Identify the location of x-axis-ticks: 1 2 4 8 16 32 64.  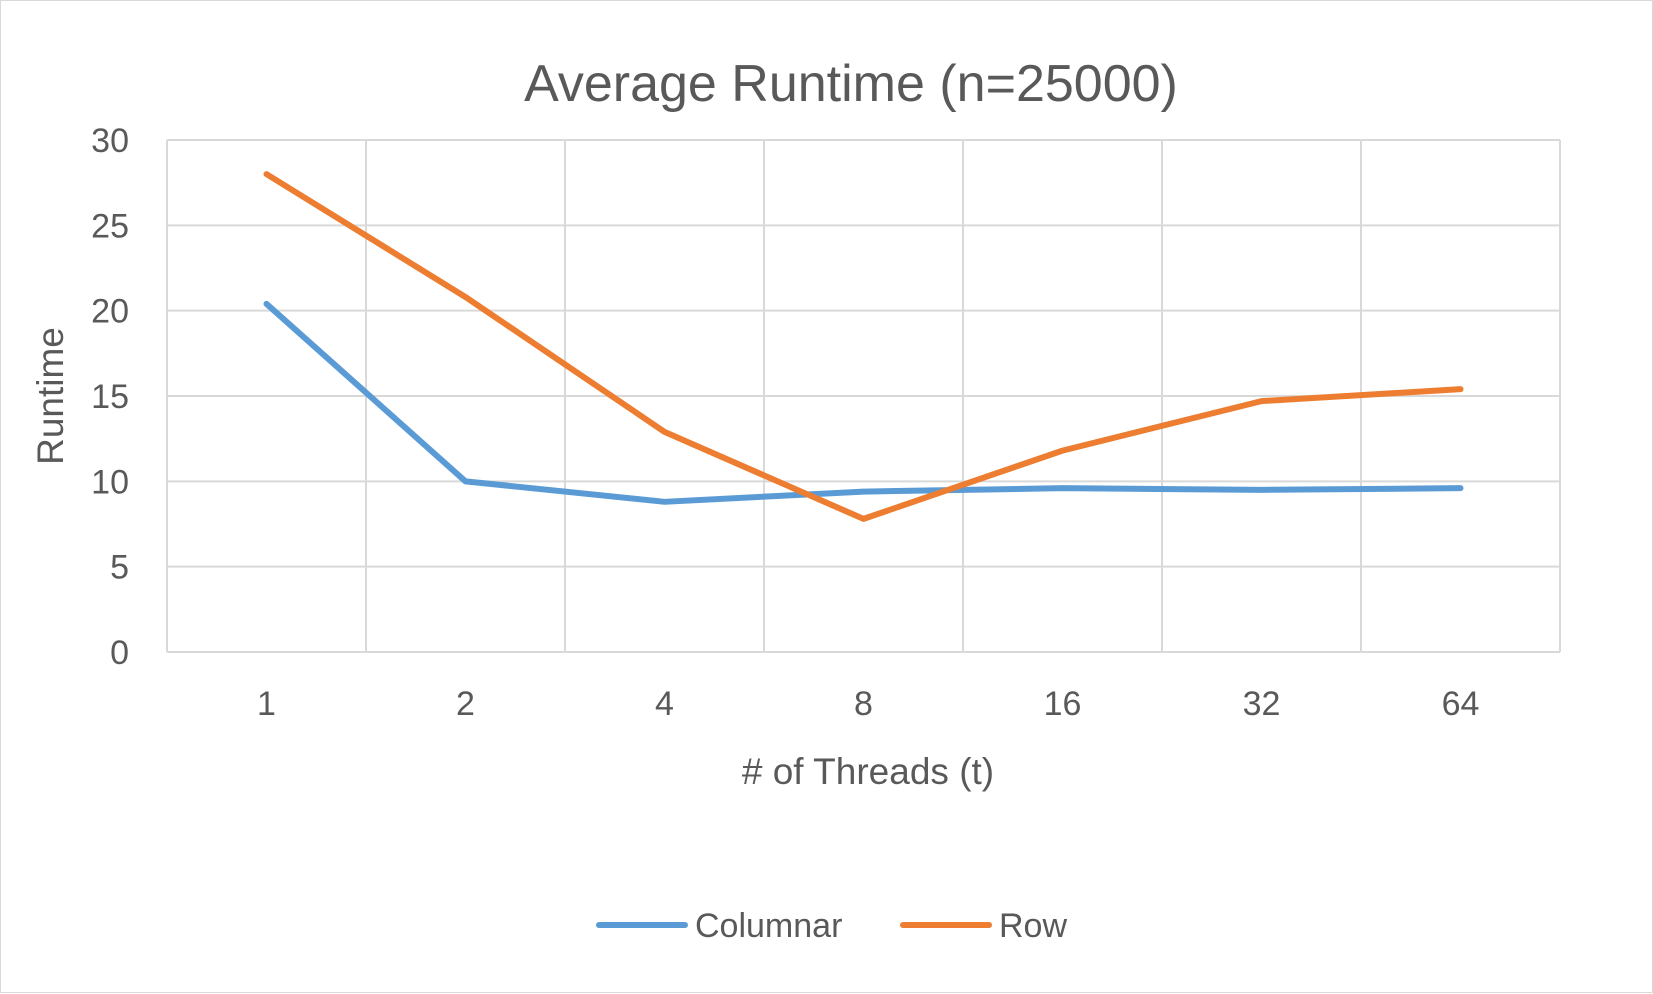
(868, 704).